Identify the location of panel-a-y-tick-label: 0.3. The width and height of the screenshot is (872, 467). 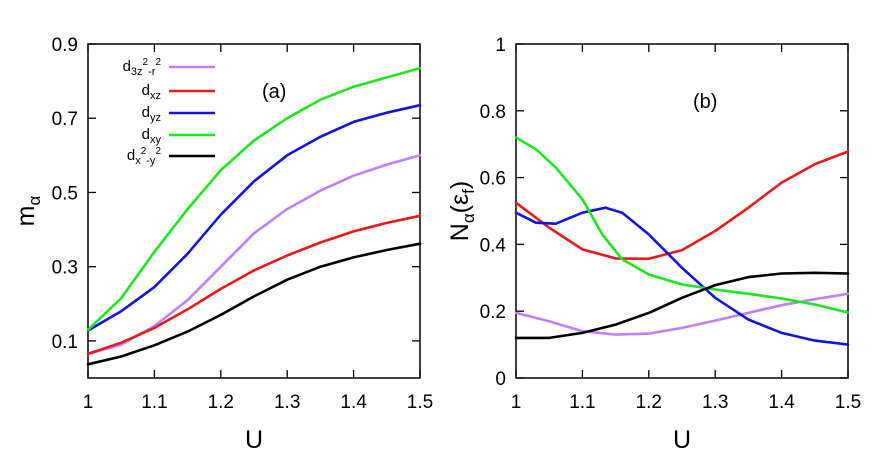
(65, 268).